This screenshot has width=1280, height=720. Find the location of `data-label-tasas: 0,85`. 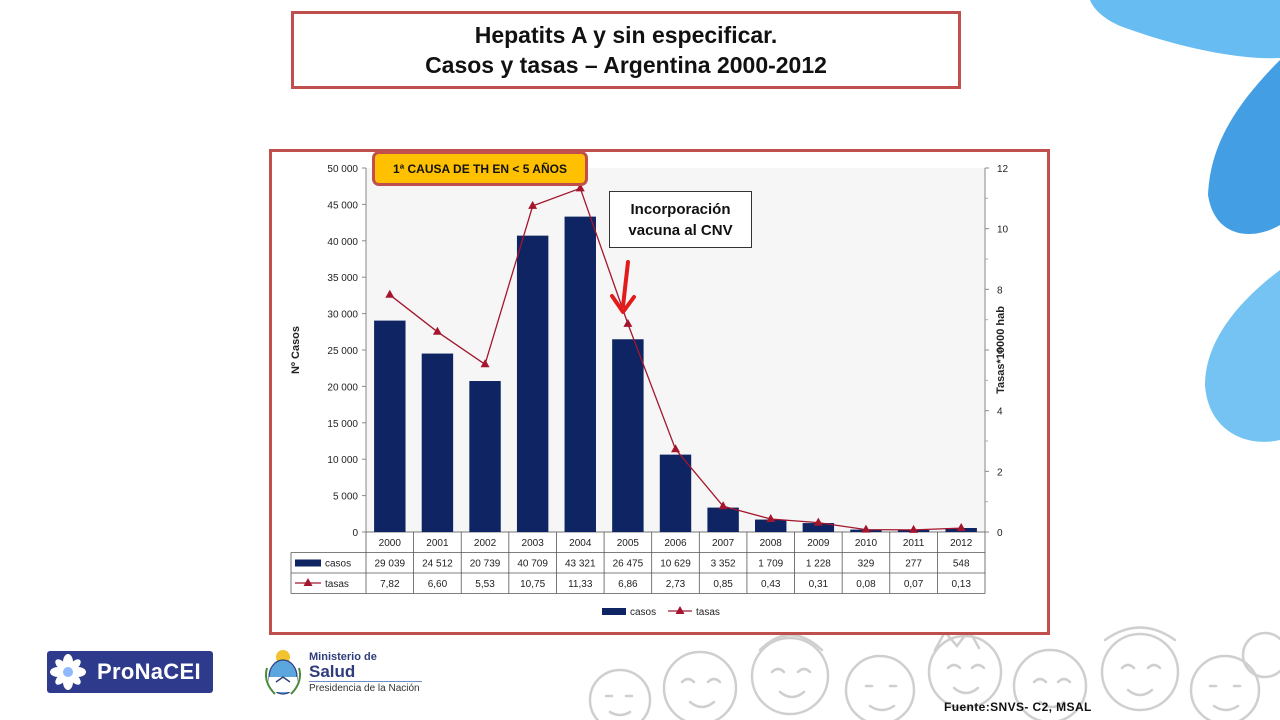

data-label-tasas: 0,85 is located at coordinates (723, 584).